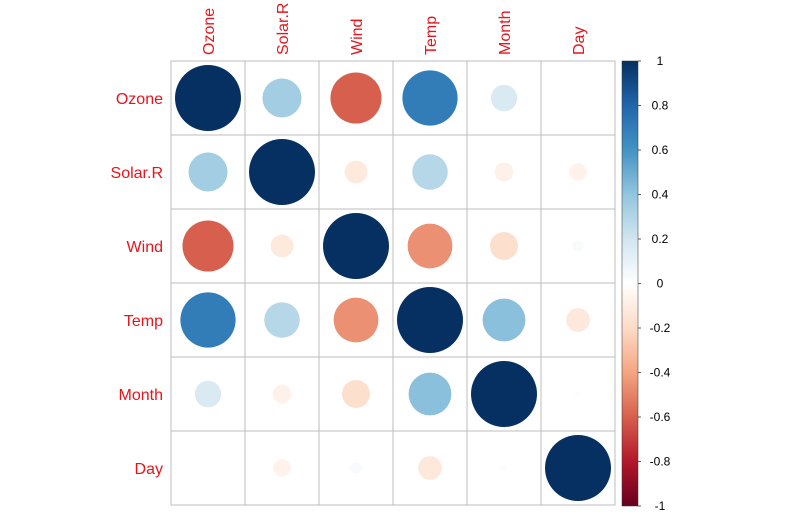 This screenshot has width=786, height=522. I want to click on row-label: Solar.R, so click(137, 173).